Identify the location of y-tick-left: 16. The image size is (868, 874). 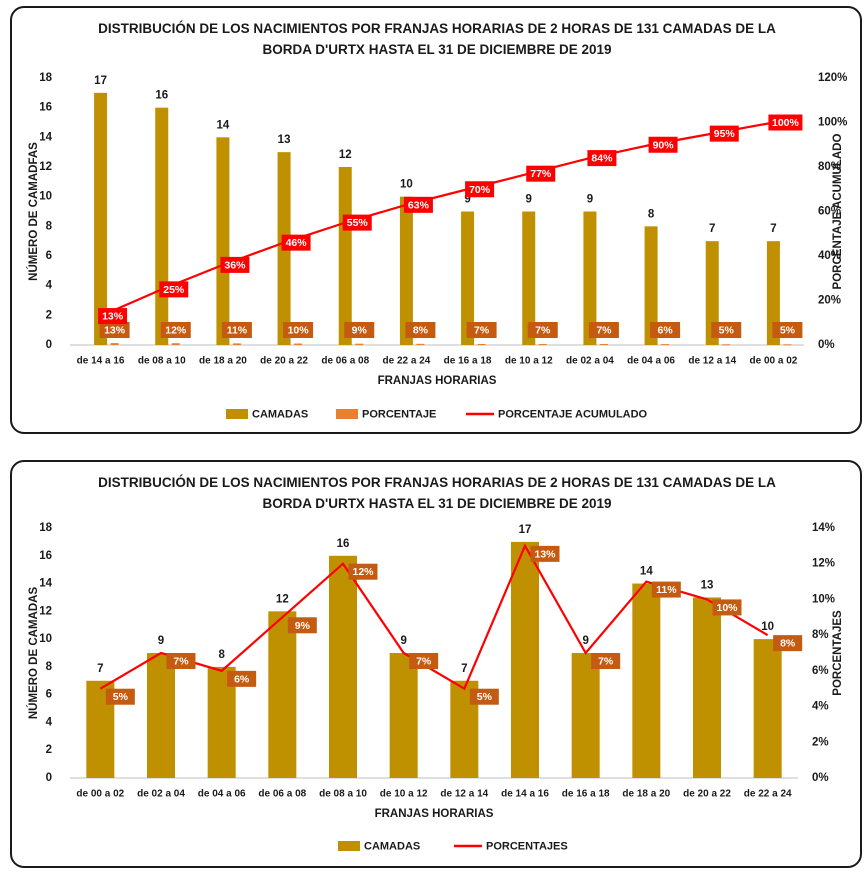
(45, 108).